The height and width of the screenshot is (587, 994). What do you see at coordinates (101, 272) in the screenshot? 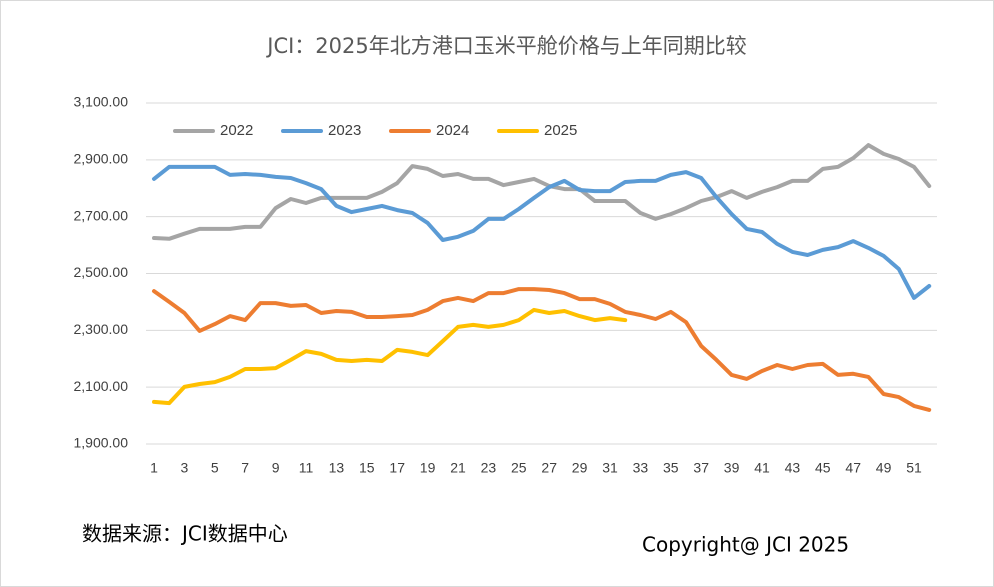
I see `y-tick-label: 2,500.00` at bounding box center [101, 272].